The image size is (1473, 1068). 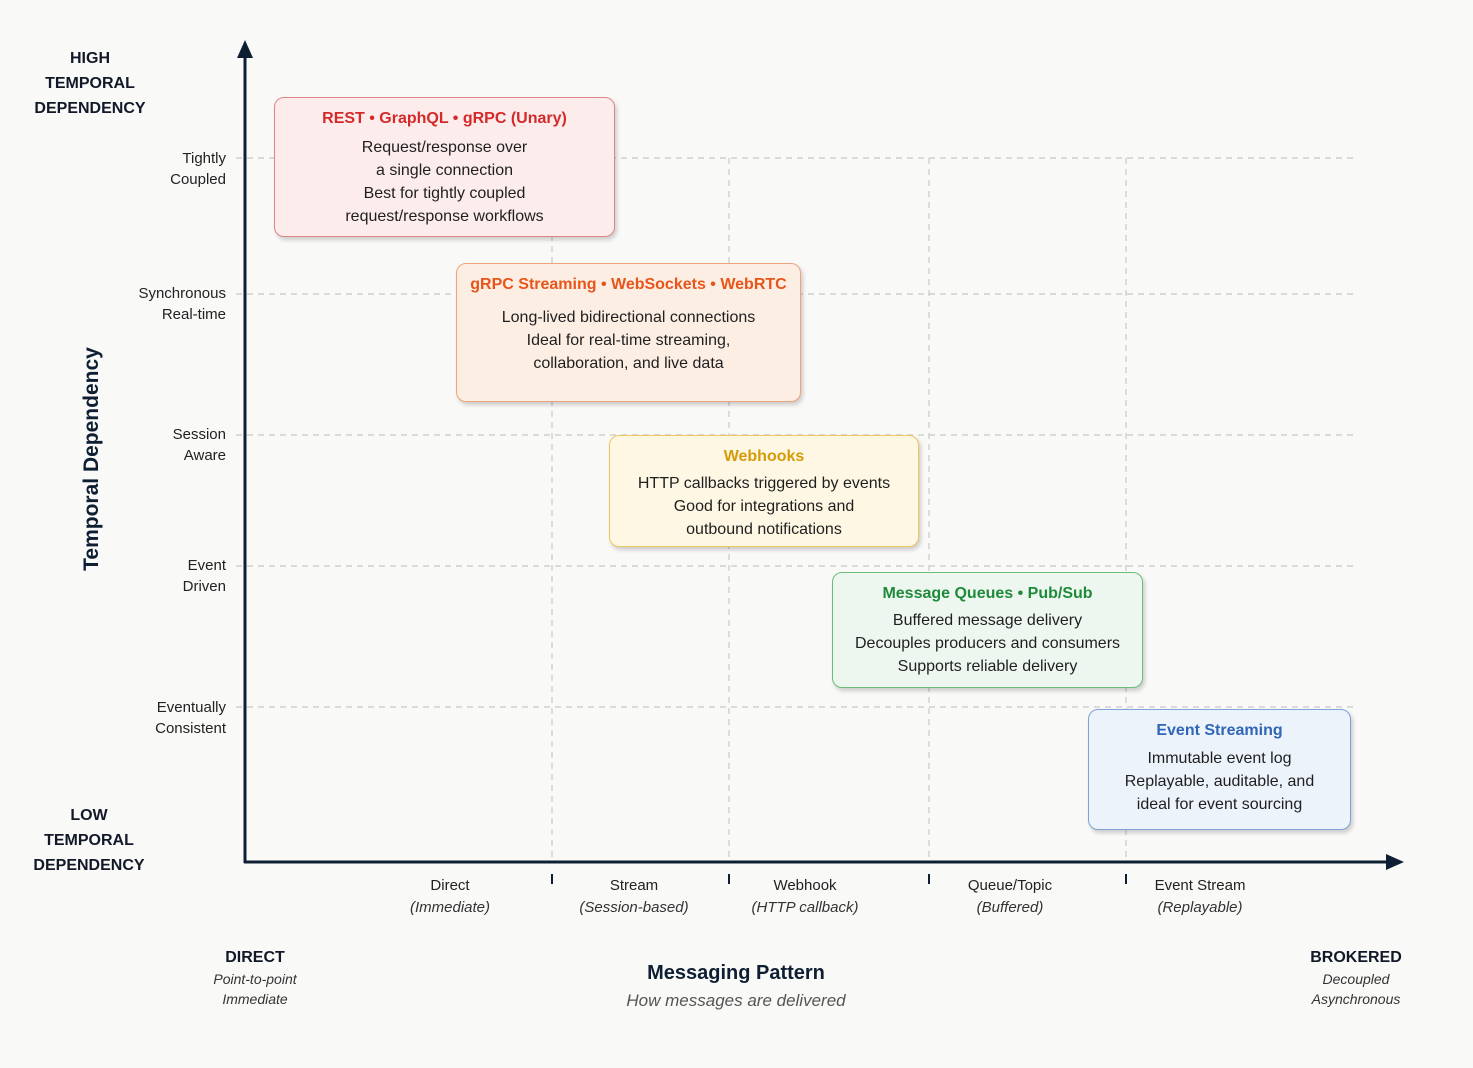 I want to click on x-tick-label: Event Stream, so click(x=1200, y=885).